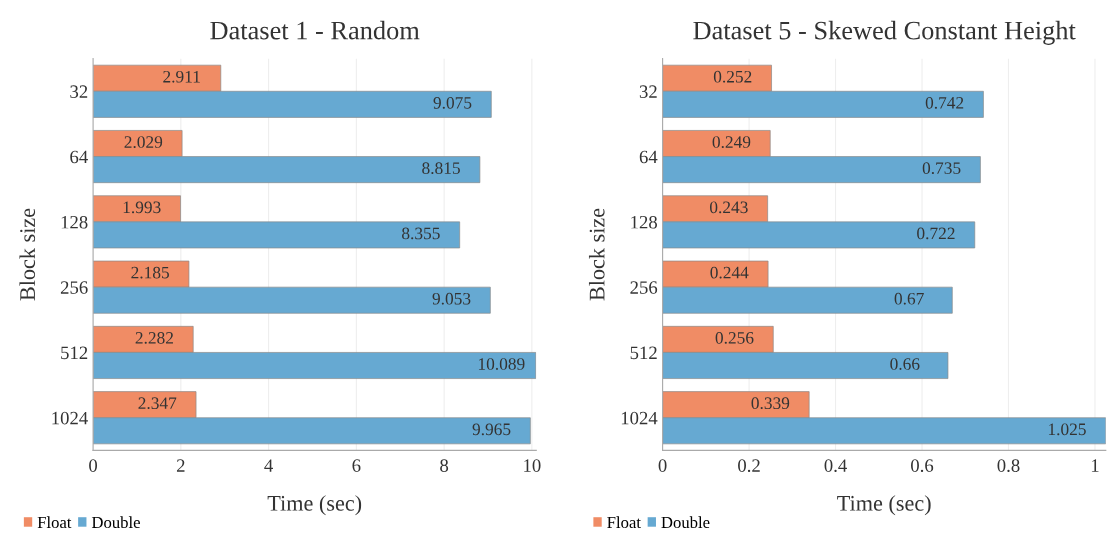  What do you see at coordinates (421, 233) in the screenshot?
I see `data-label: 8.355` at bounding box center [421, 233].